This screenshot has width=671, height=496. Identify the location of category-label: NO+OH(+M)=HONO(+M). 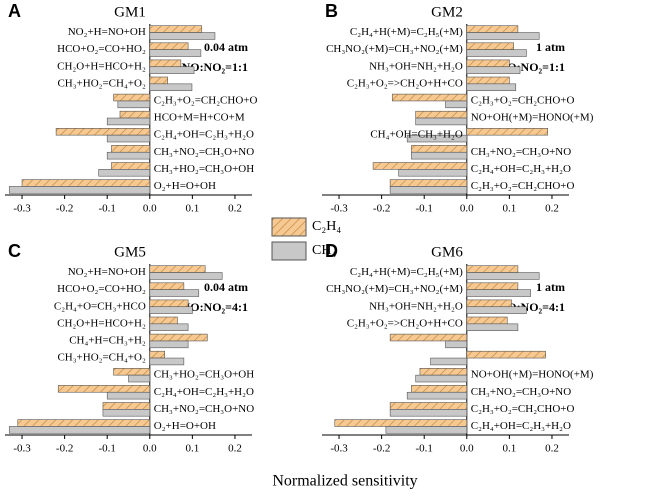
(532, 375).